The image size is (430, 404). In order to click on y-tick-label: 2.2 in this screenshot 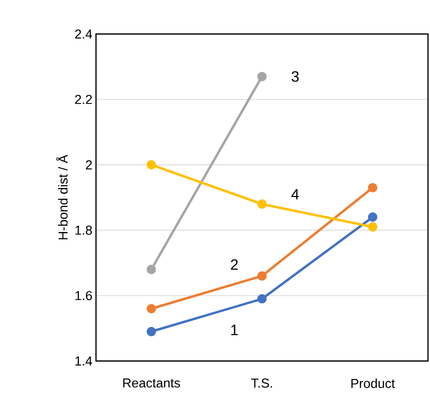, I will do `click(83, 99)`.